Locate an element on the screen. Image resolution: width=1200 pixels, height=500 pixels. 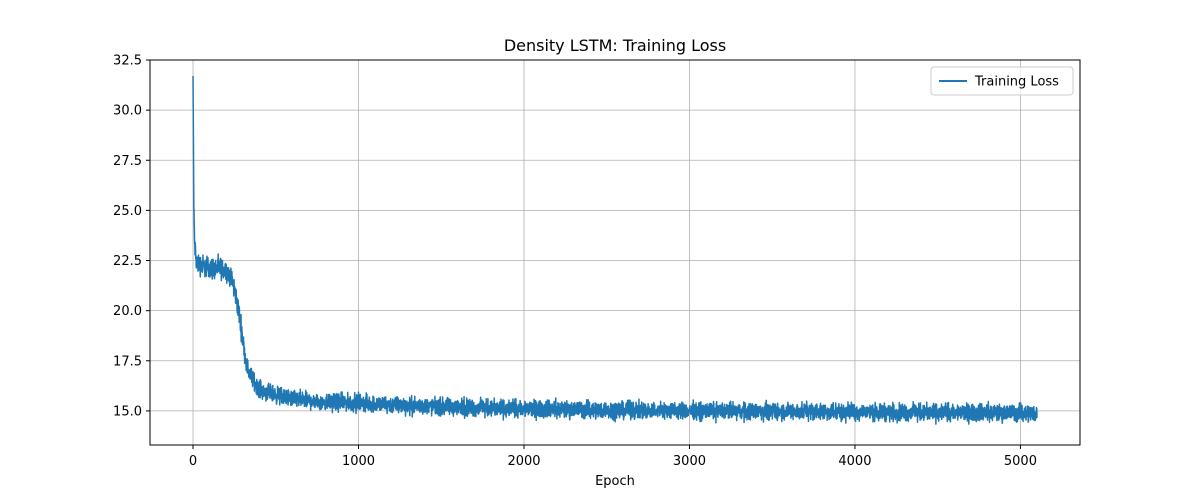
legend-label-training-loss: Training Loss is located at coordinates (1016, 82).